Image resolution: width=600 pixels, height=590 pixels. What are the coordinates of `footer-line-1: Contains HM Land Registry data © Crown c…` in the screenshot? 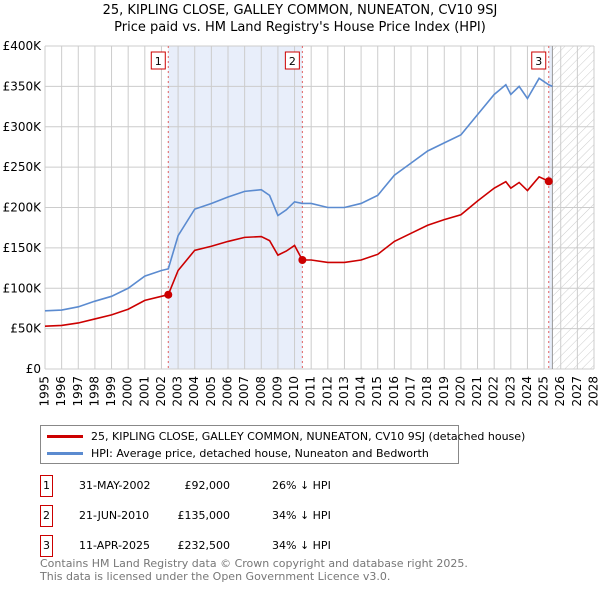 It's located at (254, 563).